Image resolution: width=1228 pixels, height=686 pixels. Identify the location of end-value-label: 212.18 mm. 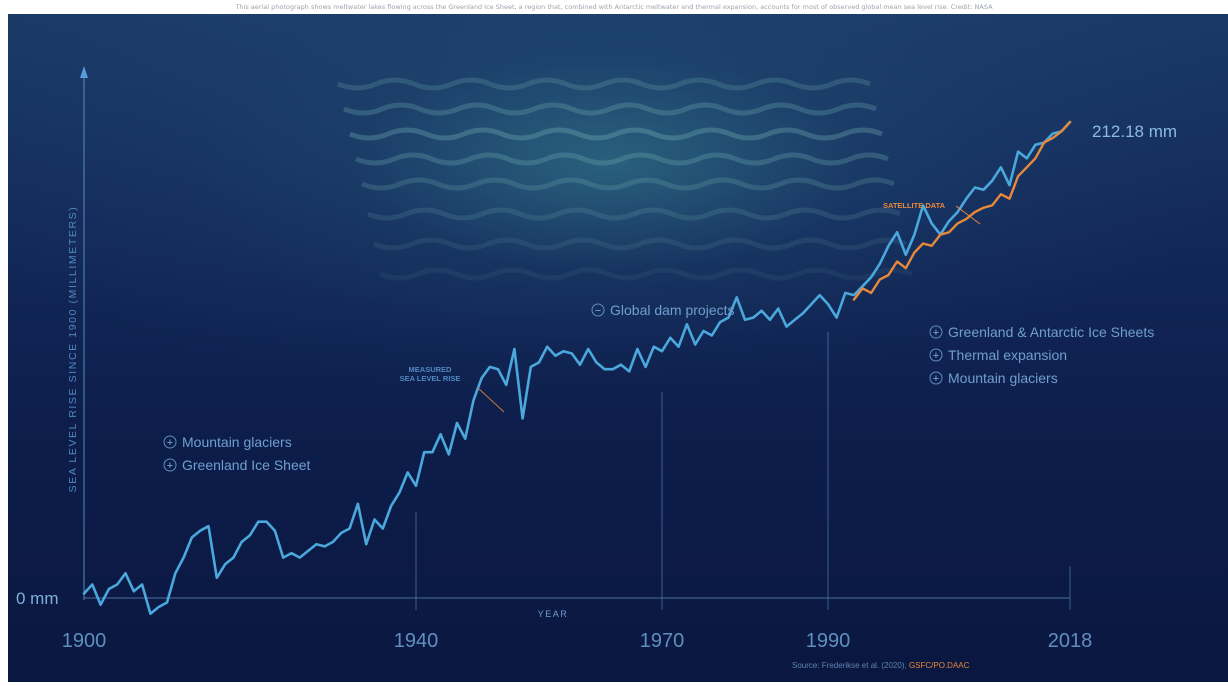
(1134, 131).